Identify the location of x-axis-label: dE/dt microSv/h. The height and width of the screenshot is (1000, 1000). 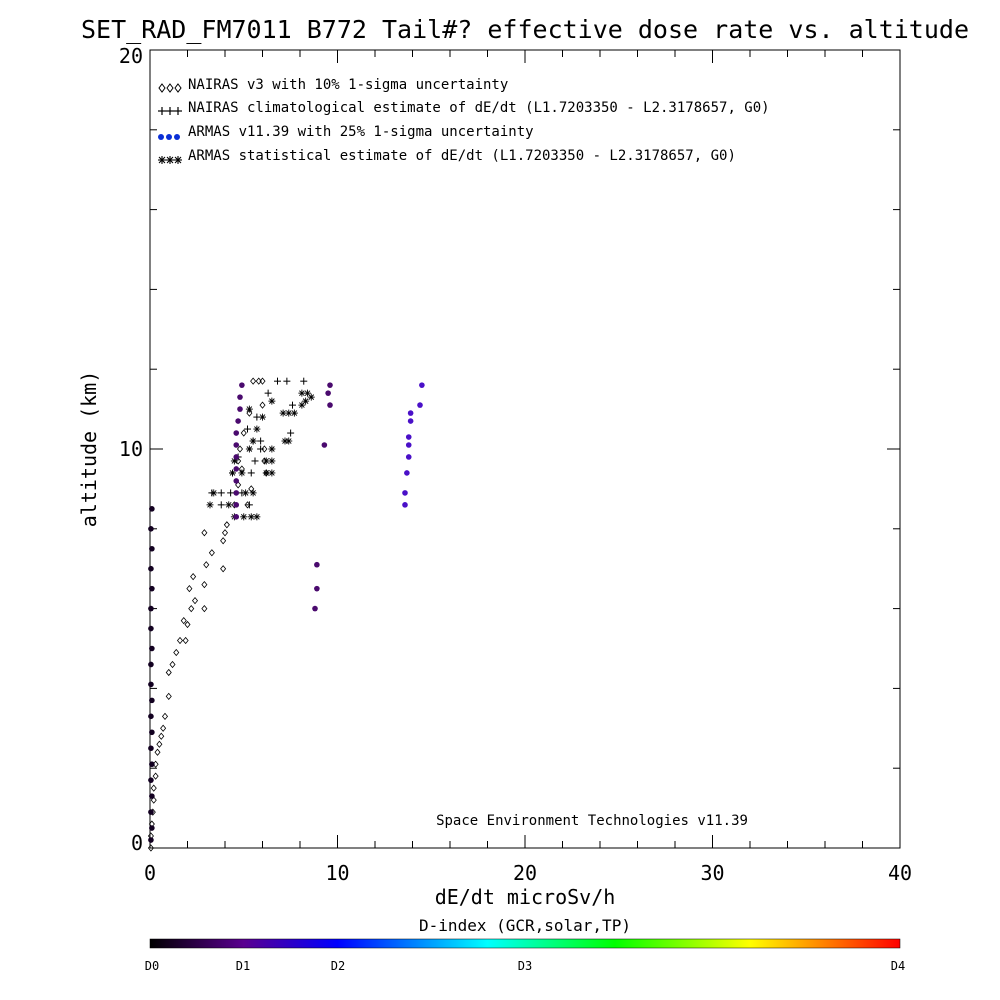
(525, 897).